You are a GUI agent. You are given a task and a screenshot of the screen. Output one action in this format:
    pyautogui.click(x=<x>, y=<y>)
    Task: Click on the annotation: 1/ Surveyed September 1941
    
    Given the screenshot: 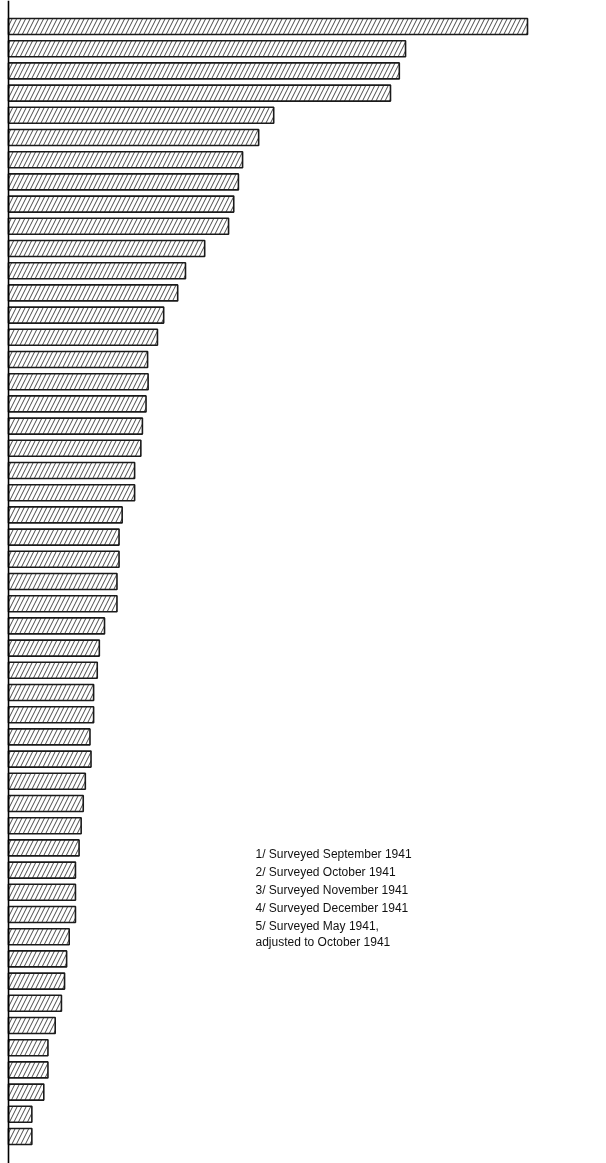 What is the action you would take?
    pyautogui.click(x=333, y=853)
    